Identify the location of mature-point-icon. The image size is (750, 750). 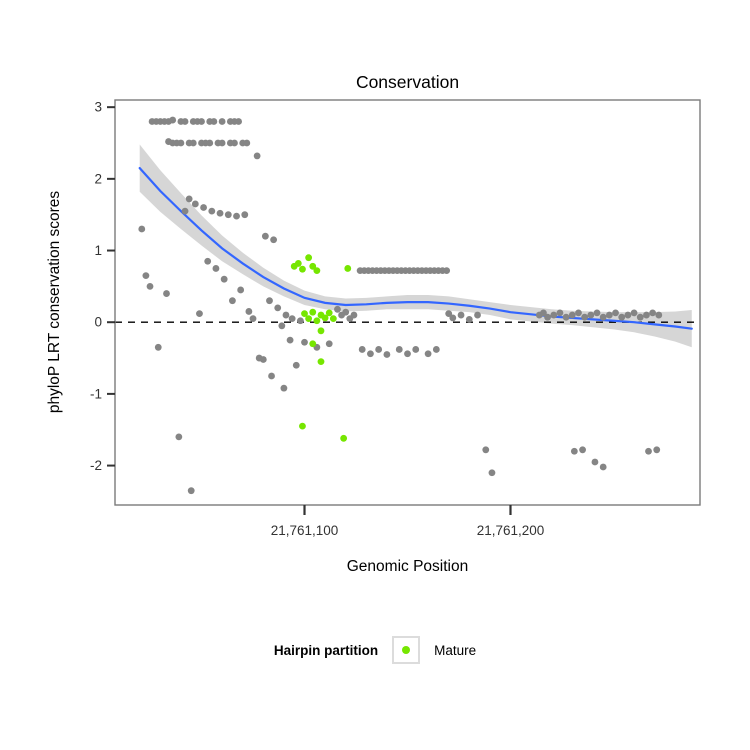
(406, 650).